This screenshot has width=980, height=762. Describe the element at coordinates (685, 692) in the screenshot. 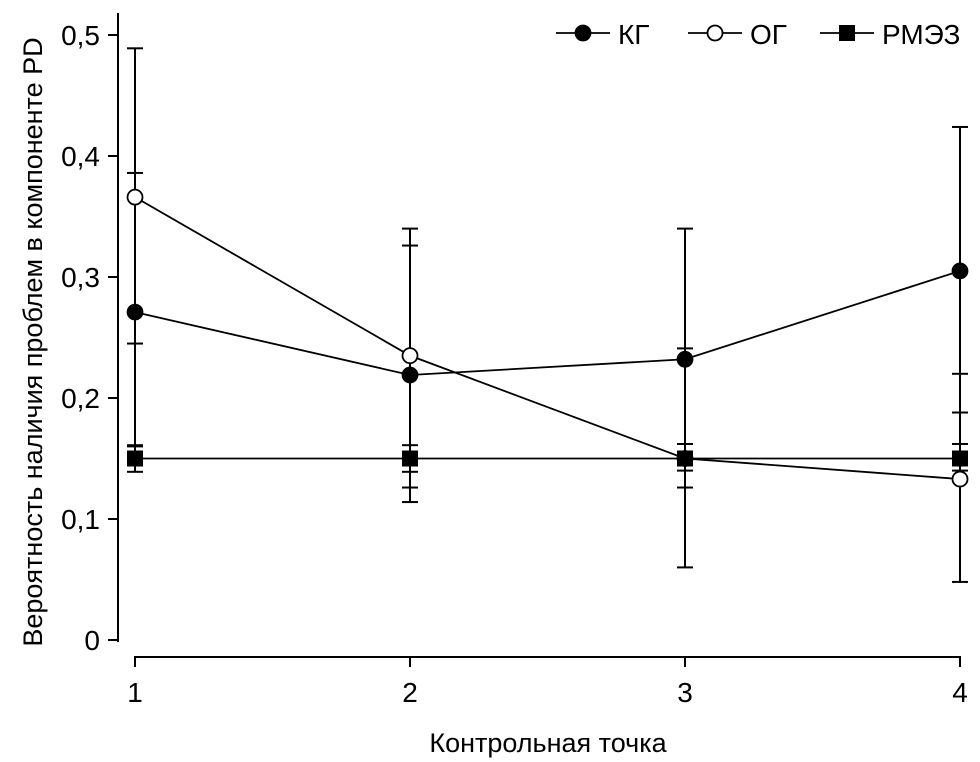

I see `x-tick-label: 3` at that location.